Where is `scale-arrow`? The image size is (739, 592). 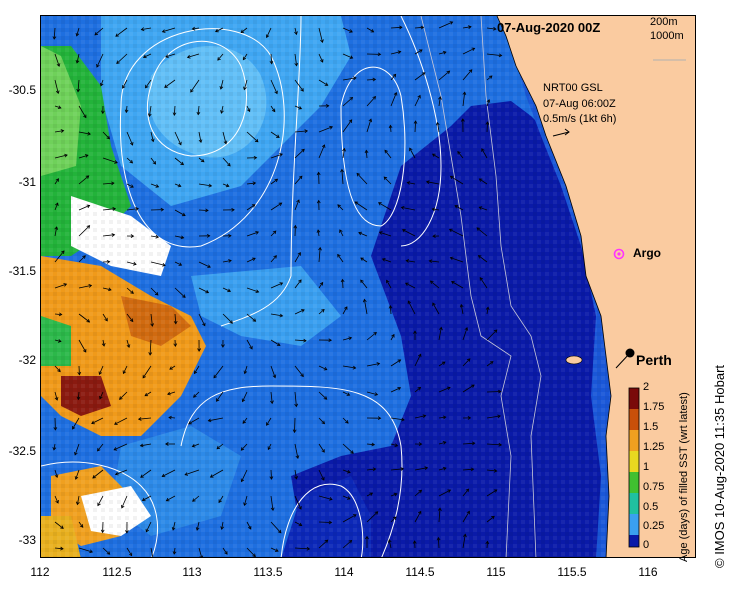 scale-arrow is located at coordinates (561, 132).